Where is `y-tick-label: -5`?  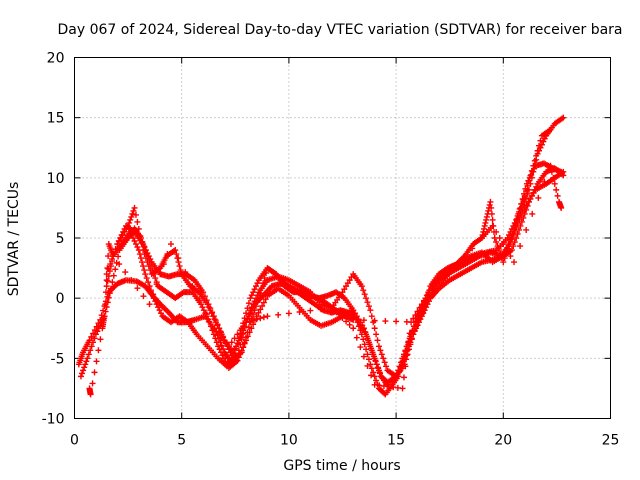 y-tick-label: -5 is located at coordinates (58, 359).